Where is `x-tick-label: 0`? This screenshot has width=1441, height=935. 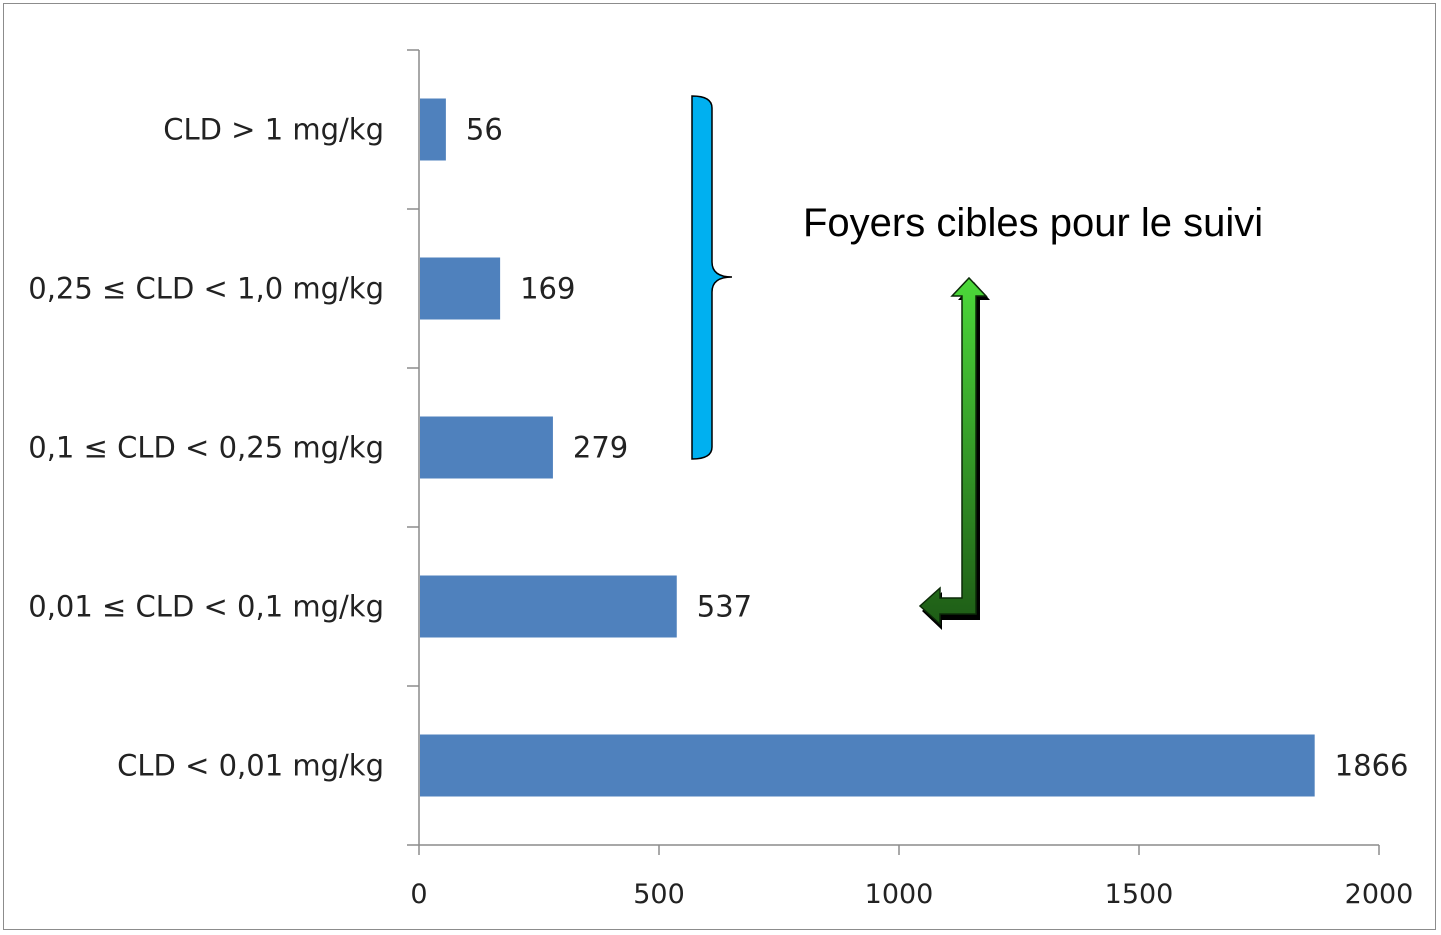 x-tick-label: 0 is located at coordinates (418, 894).